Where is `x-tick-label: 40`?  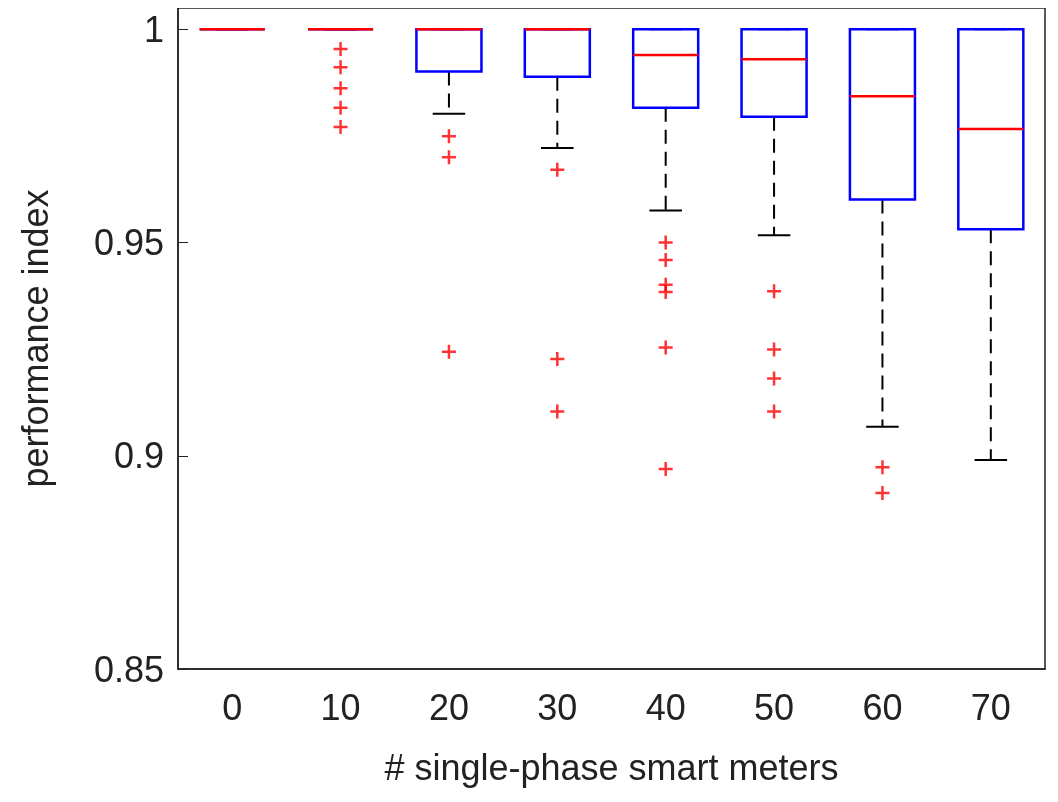 x-tick-label: 40 is located at coordinates (665, 707).